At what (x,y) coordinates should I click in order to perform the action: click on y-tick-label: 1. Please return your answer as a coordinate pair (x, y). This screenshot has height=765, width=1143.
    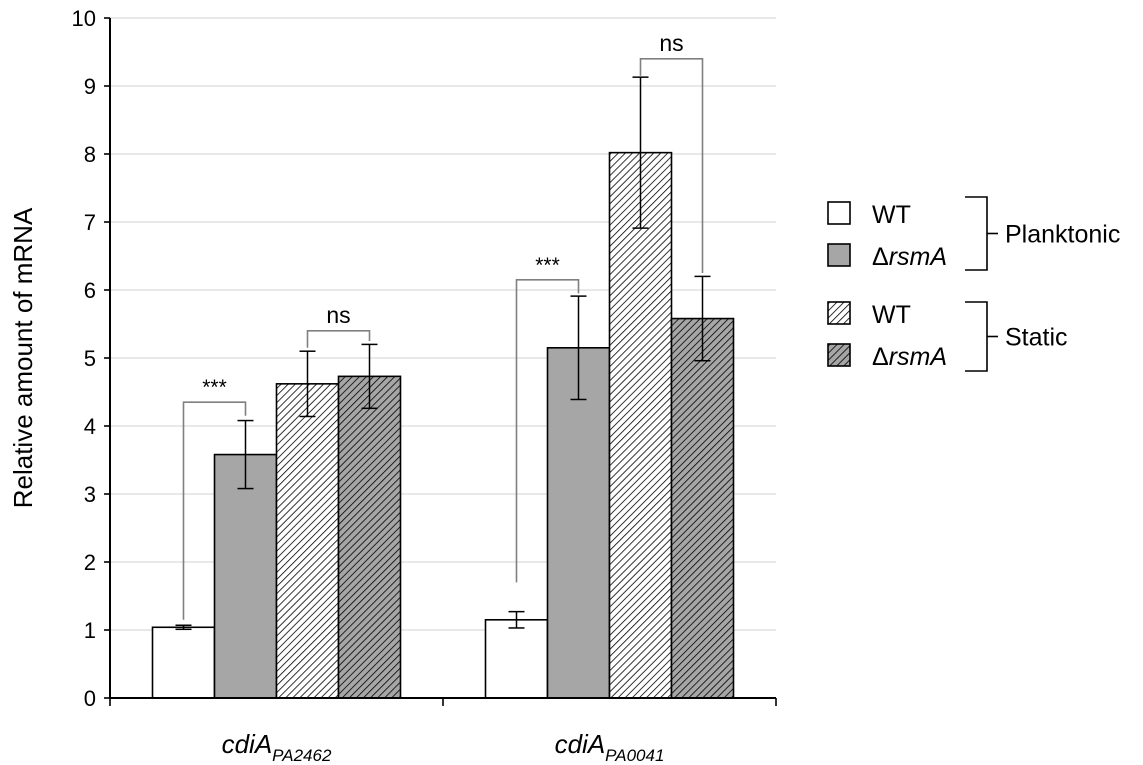
    Looking at the image, I should click on (90, 630).